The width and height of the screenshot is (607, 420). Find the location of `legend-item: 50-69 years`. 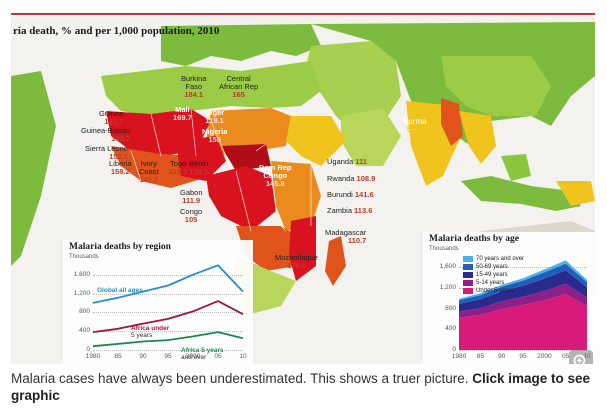

legend-item: 50-69 years is located at coordinates (485, 267).